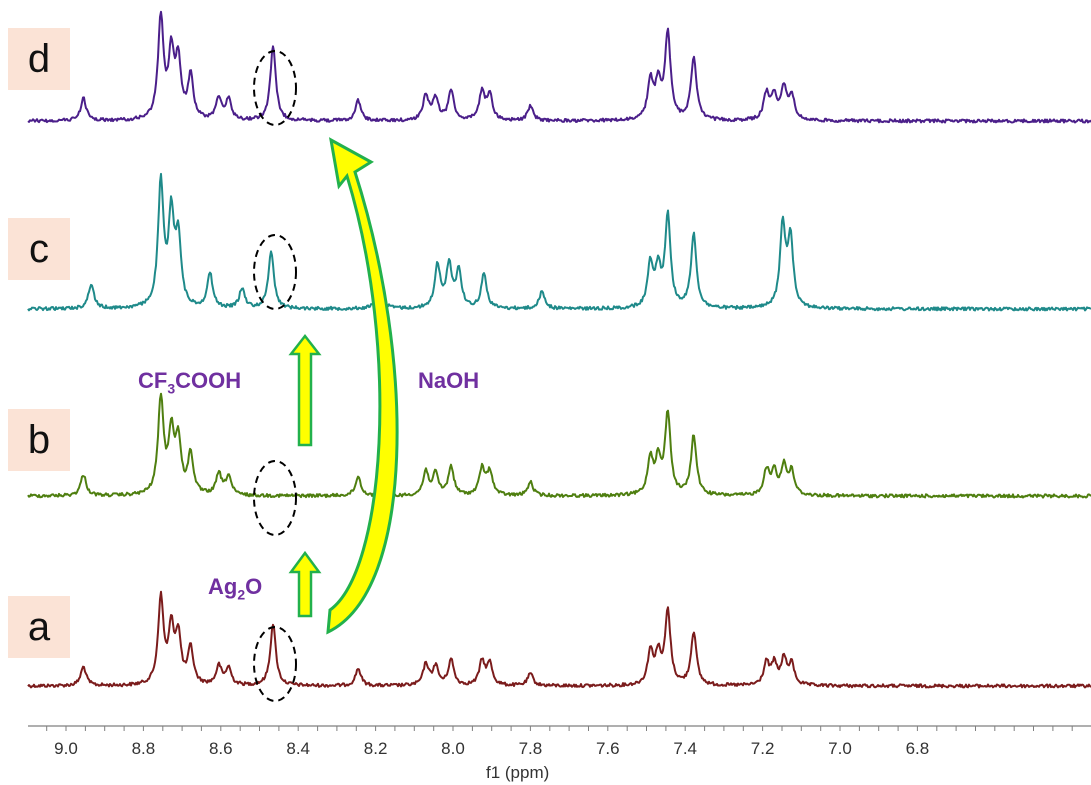 The image size is (1091, 785). I want to click on x-tick-label: 8.6, so click(221, 748).